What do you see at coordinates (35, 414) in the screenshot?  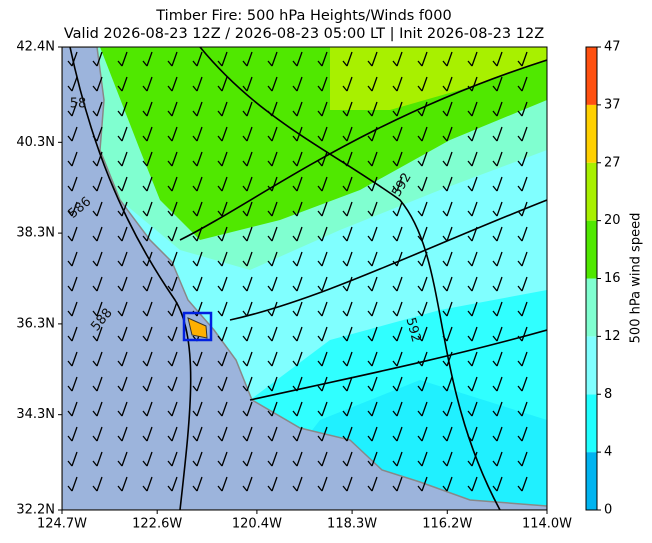 I see `y-tick-label: 34.3N` at bounding box center [35, 414].